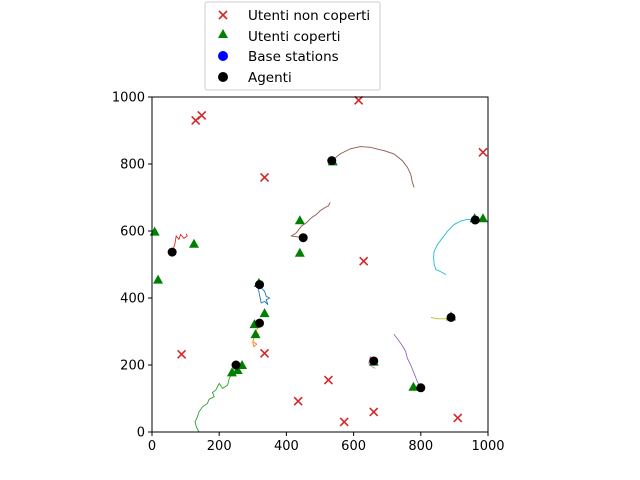 This screenshot has height=480, width=640. What do you see at coordinates (309, 16) in the screenshot?
I see `legend-label-uncovered-users: Utenti non coperti` at bounding box center [309, 16].